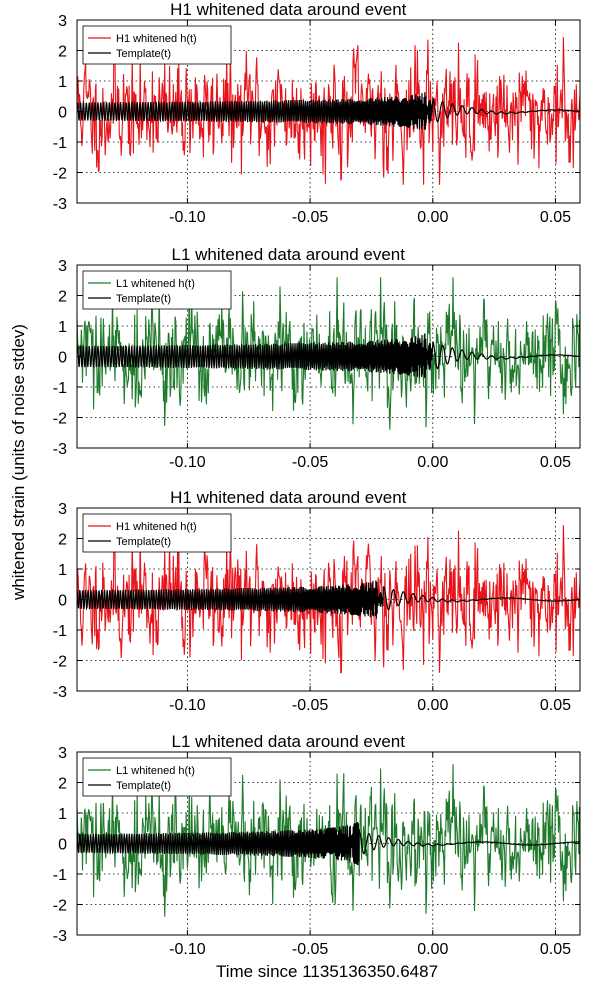  I want to click on x-axis-label: Time since 1135136350.6487, so click(327, 971).